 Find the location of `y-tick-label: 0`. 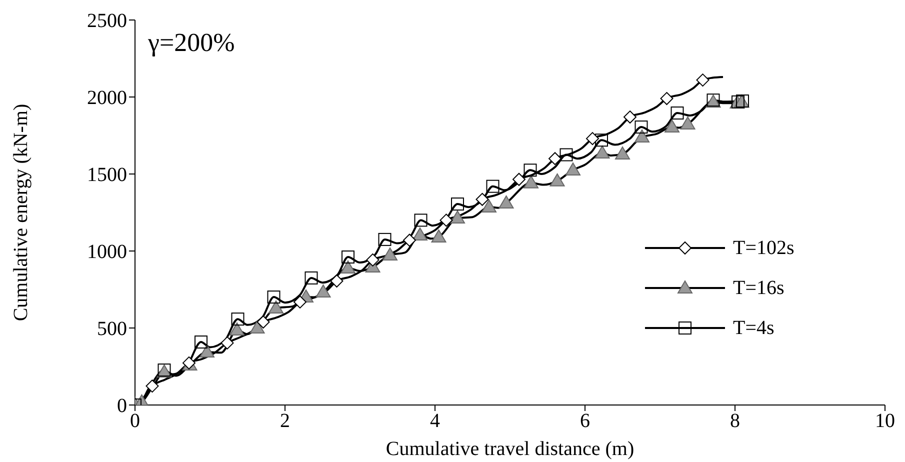

y-tick-label: 0 is located at coordinates (122, 406).